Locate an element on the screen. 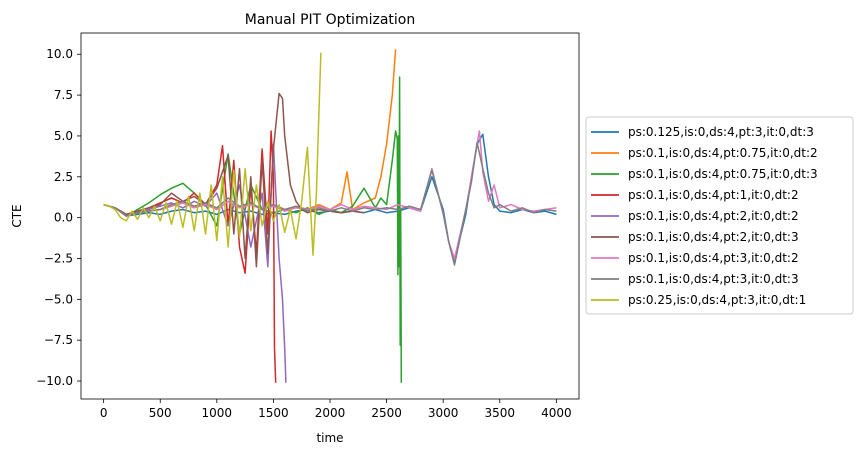 This screenshot has width=862, height=455. legend-label-6: ps:0.1,is:0,ds:4,pt:2,it:0,dt:3 is located at coordinates (713, 237).